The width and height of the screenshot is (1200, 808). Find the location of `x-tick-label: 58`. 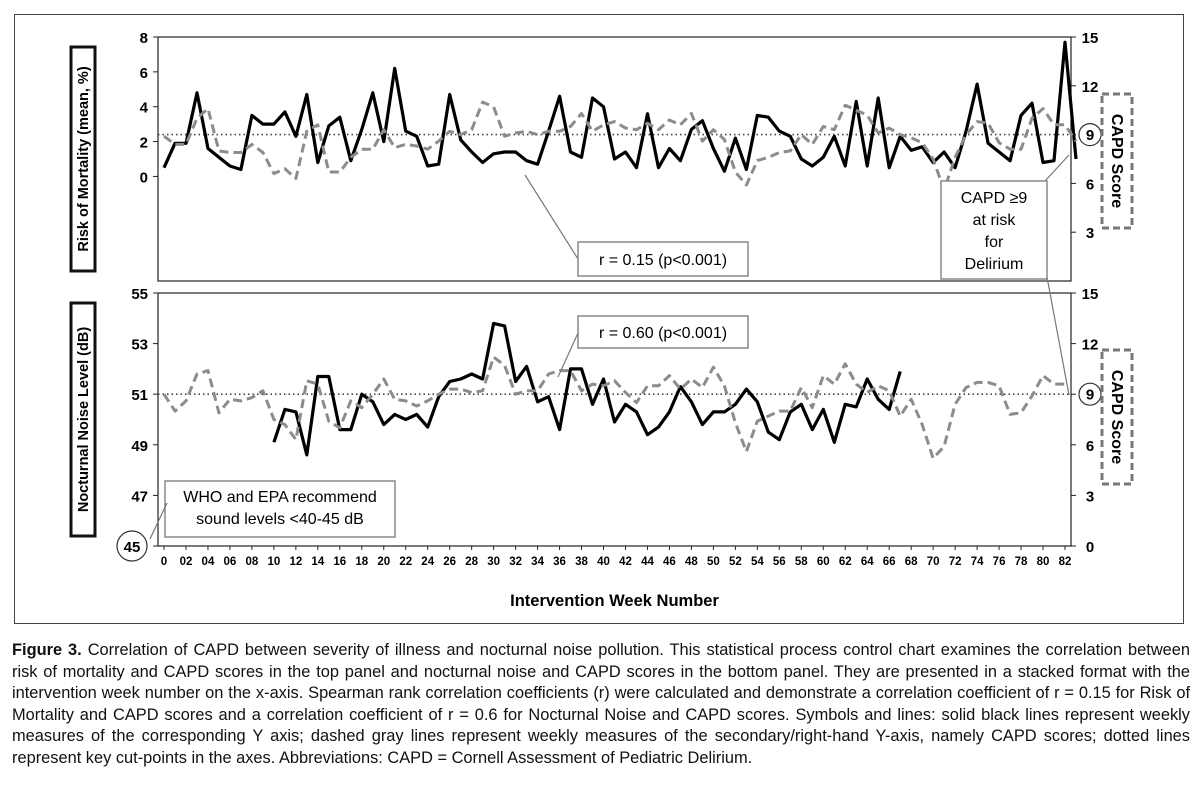

x-tick-label: 58 is located at coordinates (801, 562).